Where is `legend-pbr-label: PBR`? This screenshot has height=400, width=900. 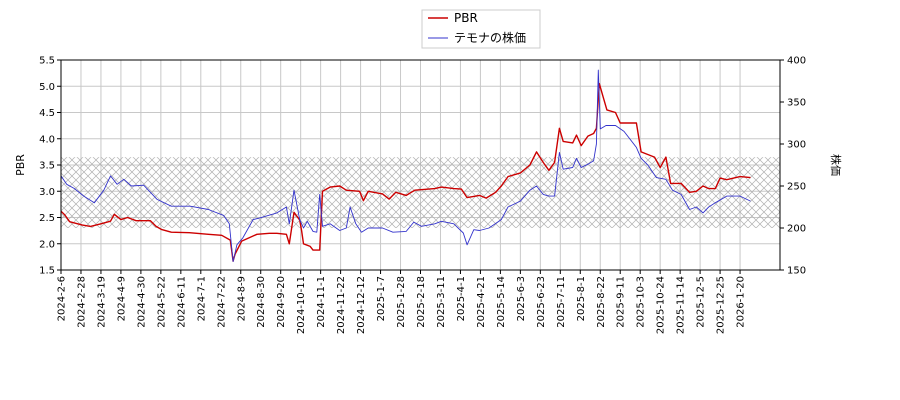 legend-pbr-label: PBR is located at coordinates (466, 18).